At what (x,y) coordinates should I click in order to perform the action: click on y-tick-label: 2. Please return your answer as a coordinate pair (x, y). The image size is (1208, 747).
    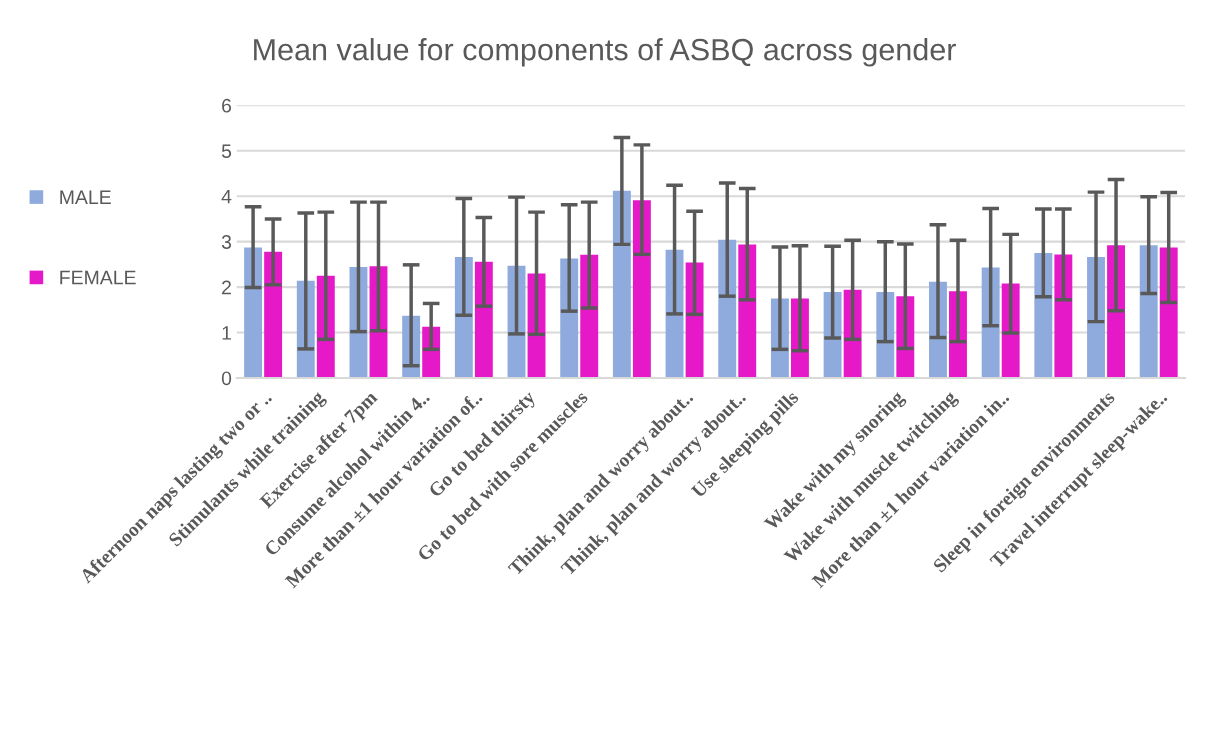
    Looking at the image, I should click on (226, 287).